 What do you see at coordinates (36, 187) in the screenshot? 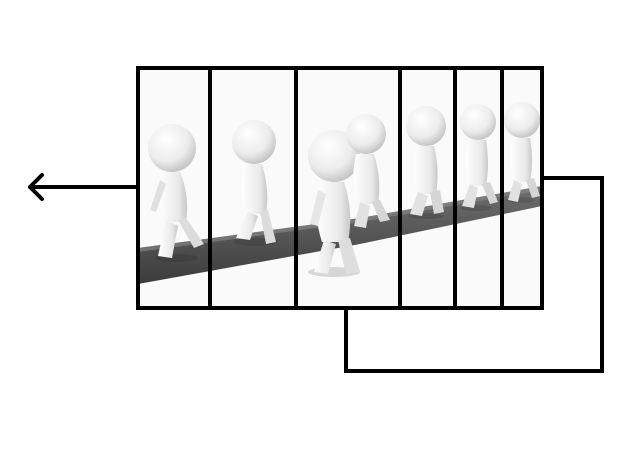
I see `arrow-left-icon` at bounding box center [36, 187].